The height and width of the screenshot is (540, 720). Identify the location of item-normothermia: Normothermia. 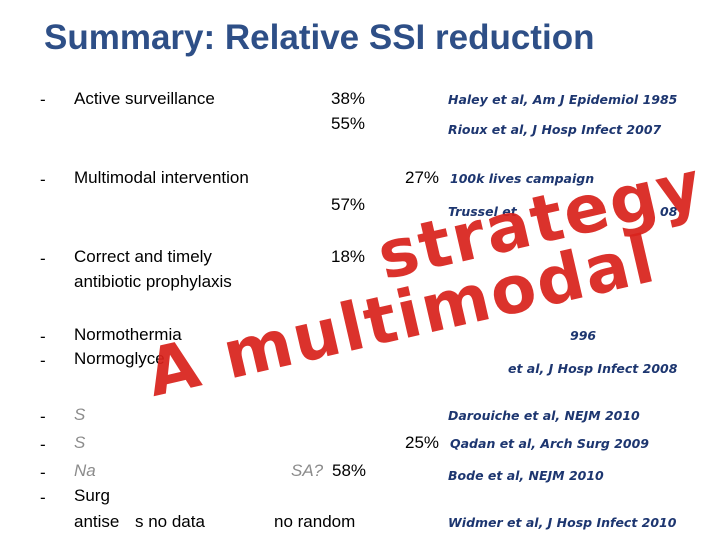
(128, 334).